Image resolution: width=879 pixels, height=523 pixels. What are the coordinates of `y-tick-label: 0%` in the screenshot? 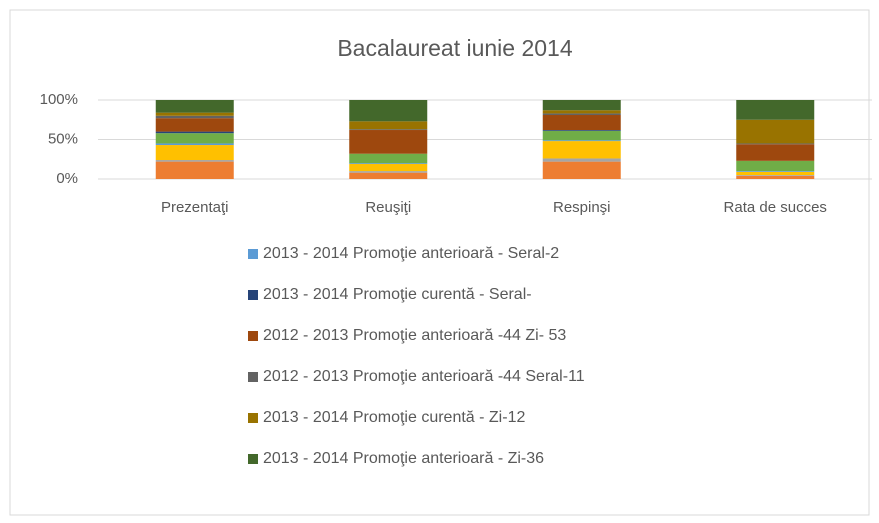 It's located at (67, 178).